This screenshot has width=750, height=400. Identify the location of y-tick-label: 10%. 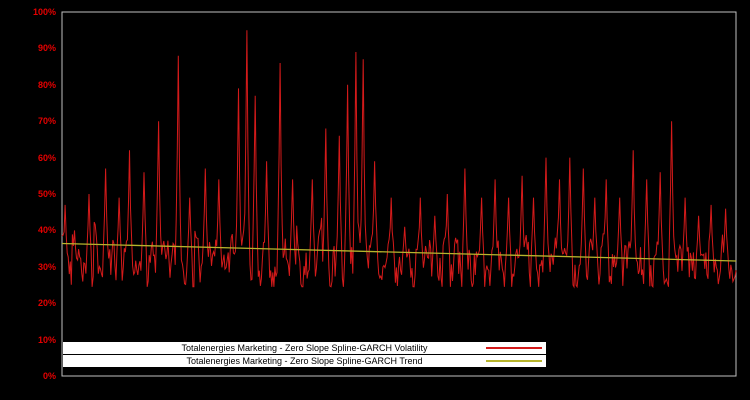
(46, 339).